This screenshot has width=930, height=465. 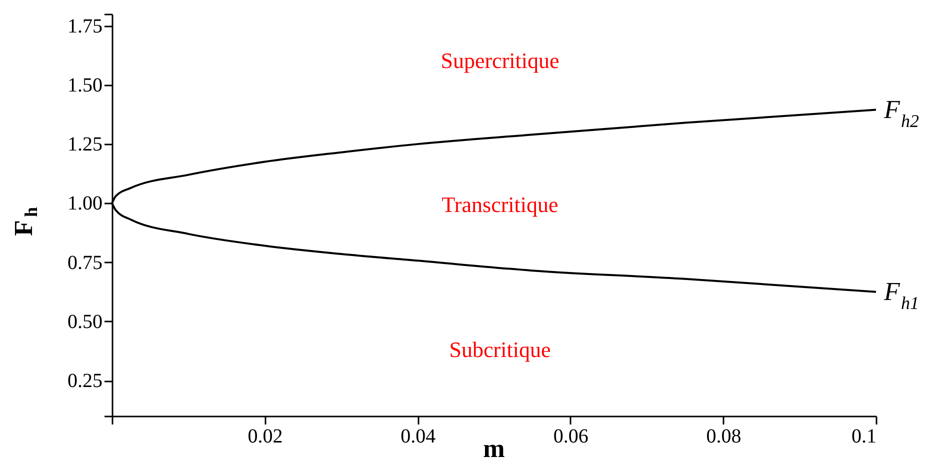 What do you see at coordinates (500, 60) in the screenshot?
I see `annotation: Supercritique` at bounding box center [500, 60].